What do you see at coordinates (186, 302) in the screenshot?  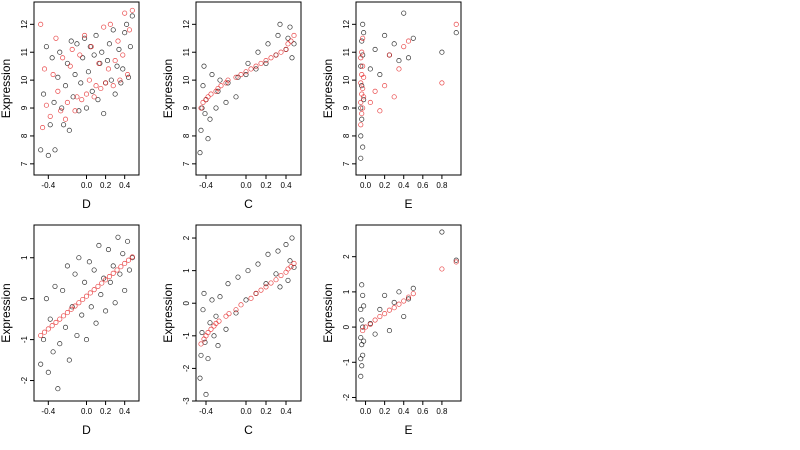 I see `y-tick-label: 0` at bounding box center [186, 302].